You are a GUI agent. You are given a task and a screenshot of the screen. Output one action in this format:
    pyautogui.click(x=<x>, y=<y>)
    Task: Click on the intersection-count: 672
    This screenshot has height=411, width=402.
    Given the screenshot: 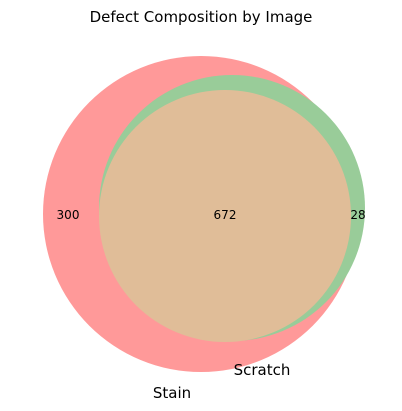 What is the action you would take?
    pyautogui.click(x=225, y=215)
    